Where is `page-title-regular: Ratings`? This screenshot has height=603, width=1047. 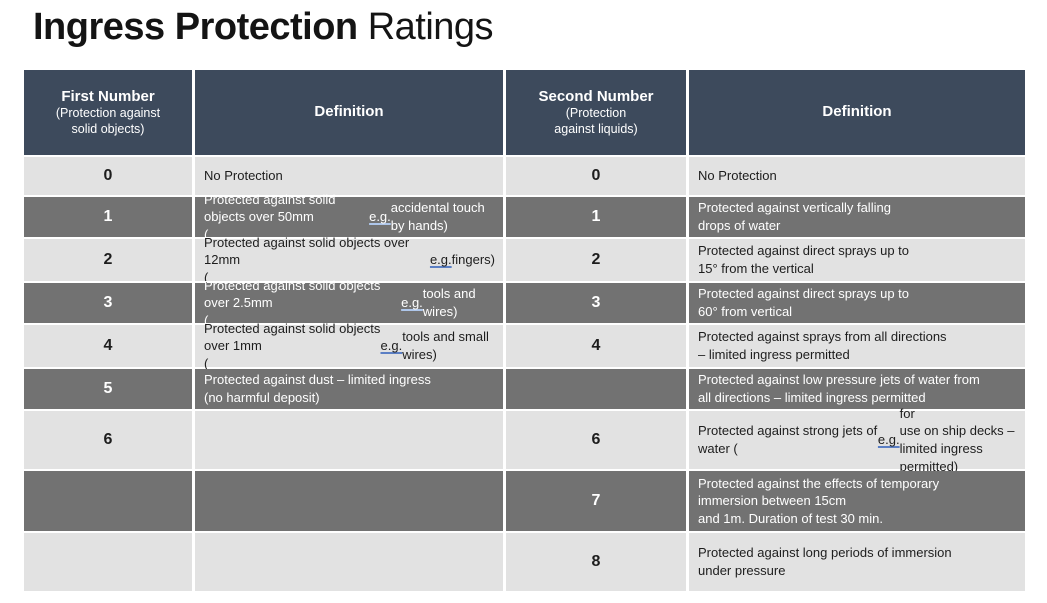
page-title-regular: Ratings is located at coordinates (425, 27).